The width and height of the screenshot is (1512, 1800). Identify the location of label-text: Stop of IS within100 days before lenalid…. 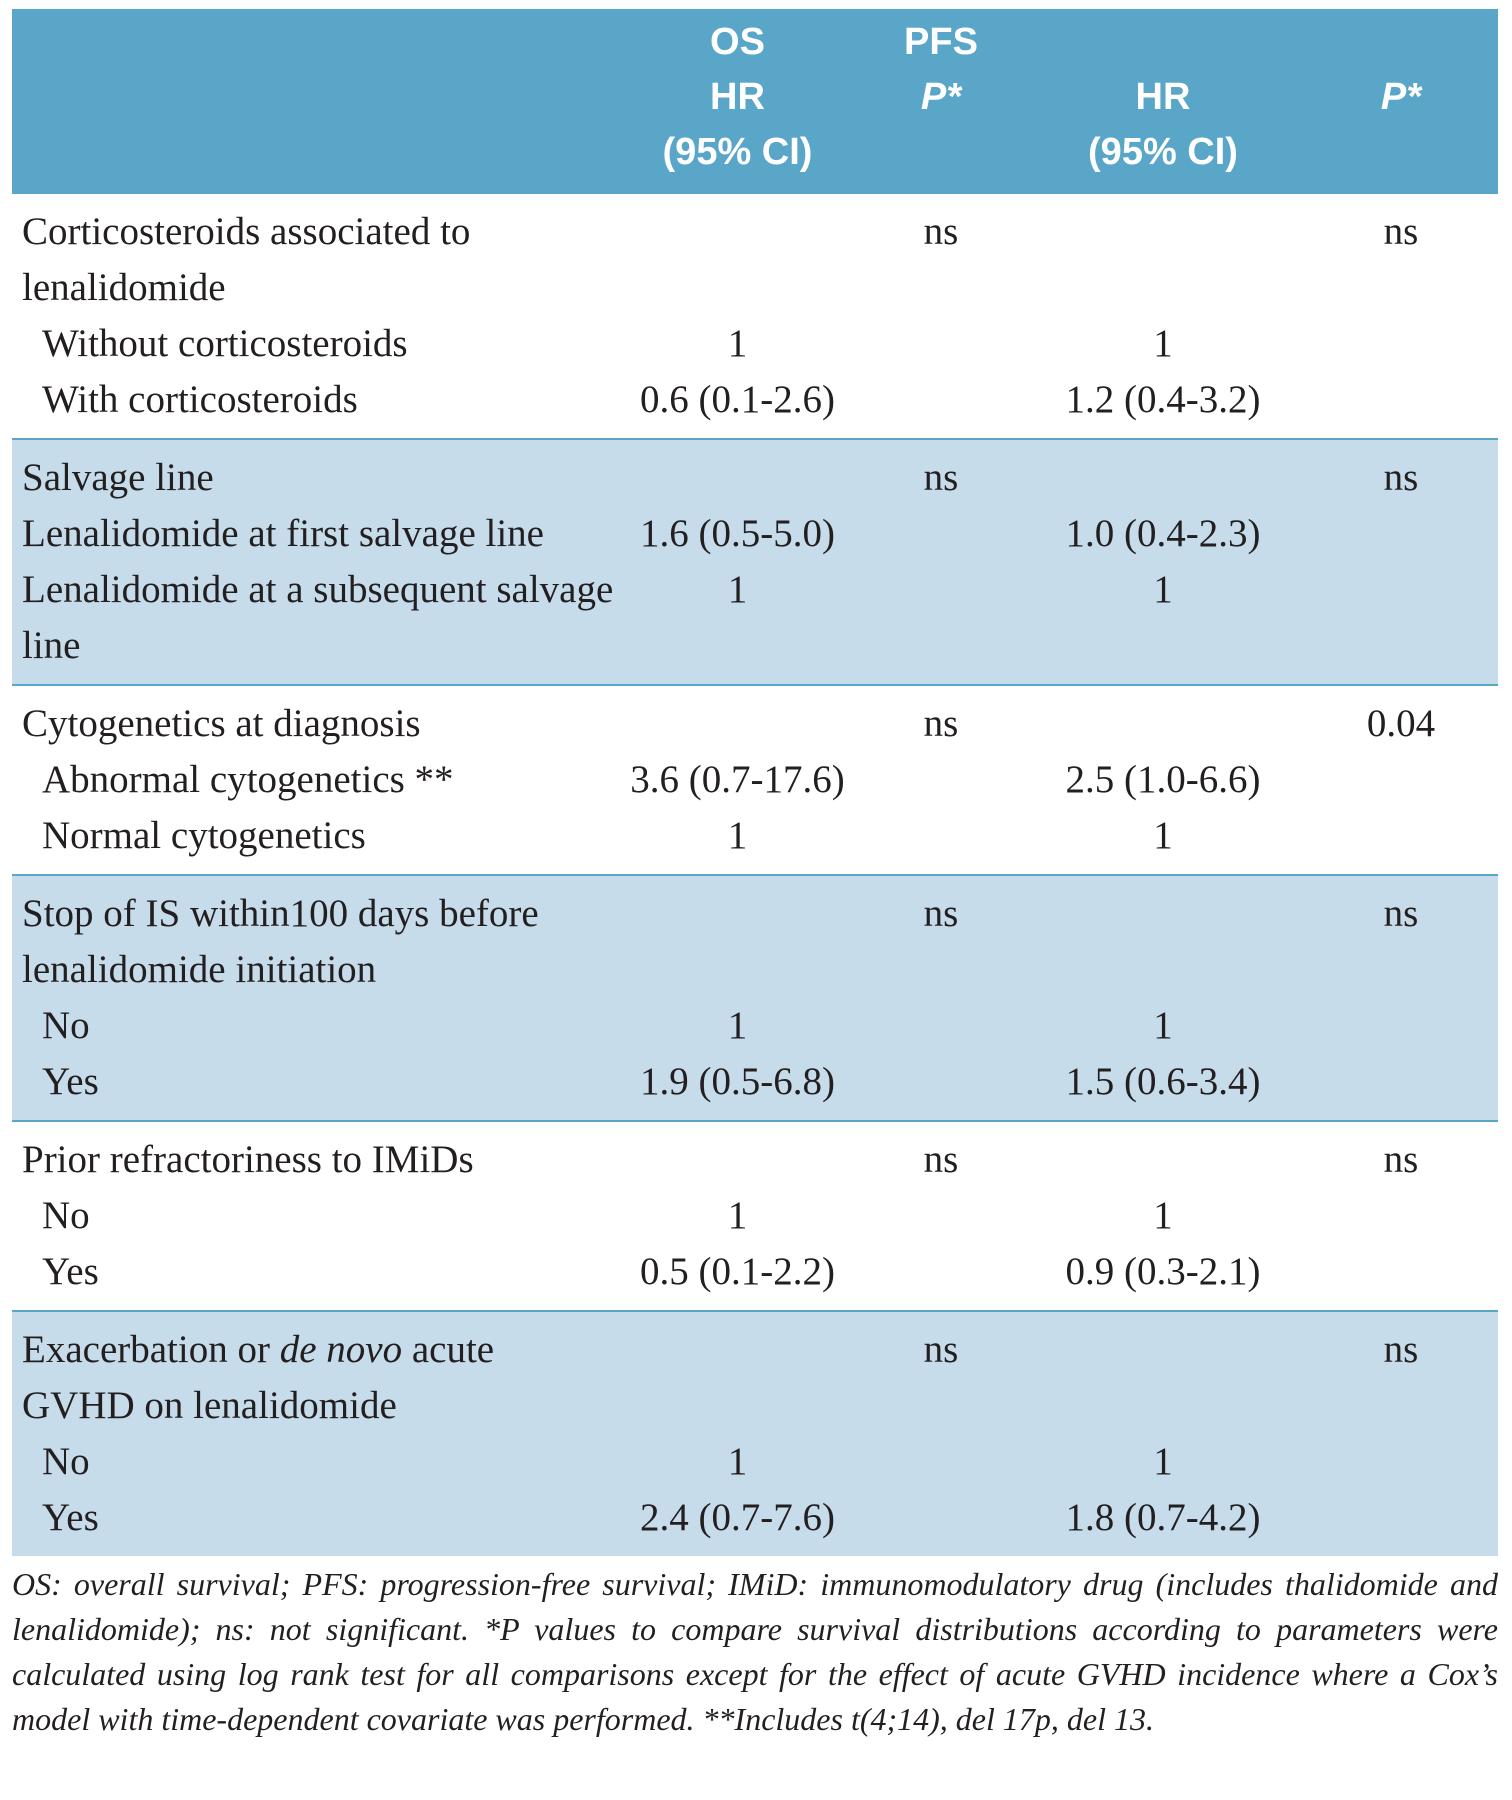
(280, 941).